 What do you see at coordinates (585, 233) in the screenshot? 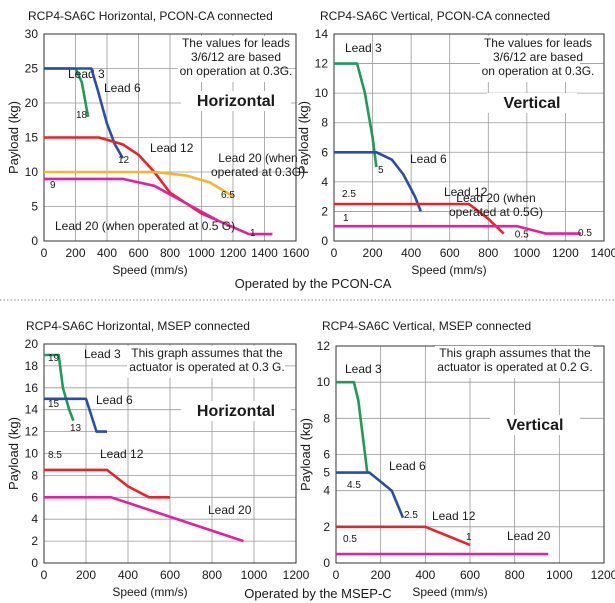
I see `series-end-value: 0.5` at bounding box center [585, 233].